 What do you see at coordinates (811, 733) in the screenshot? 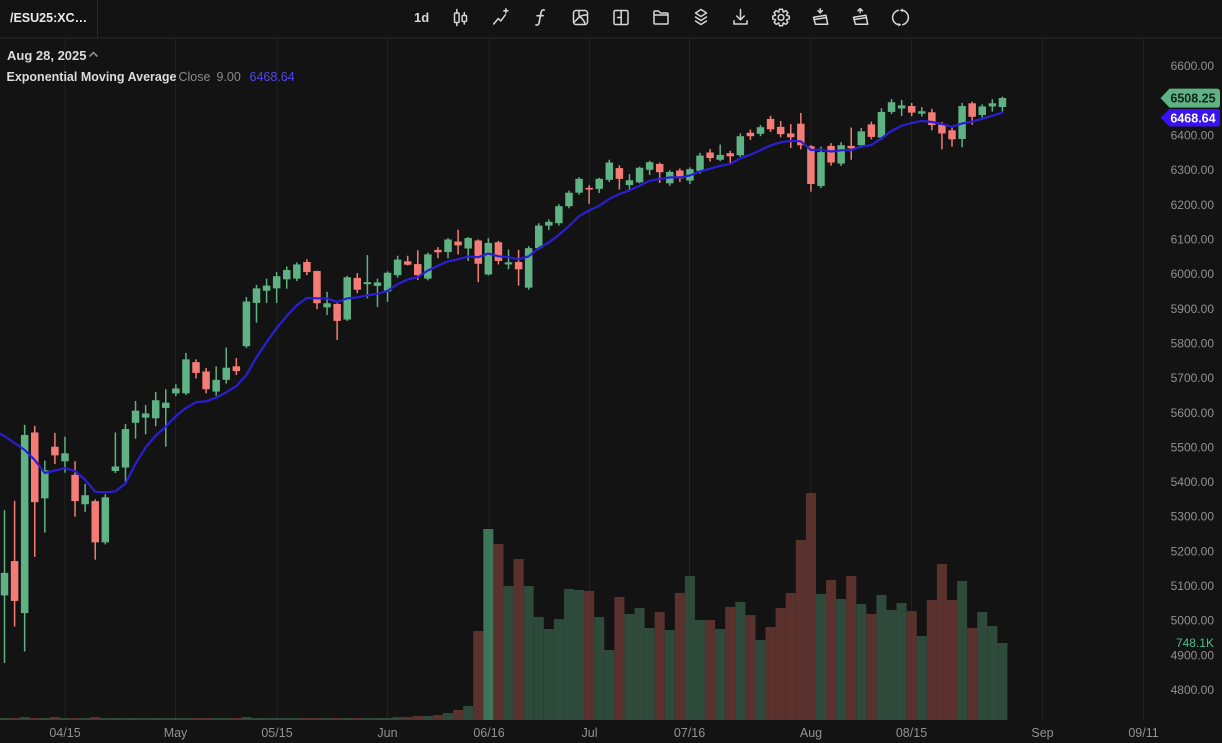
I see `svg-text: Aug` at bounding box center [811, 733].